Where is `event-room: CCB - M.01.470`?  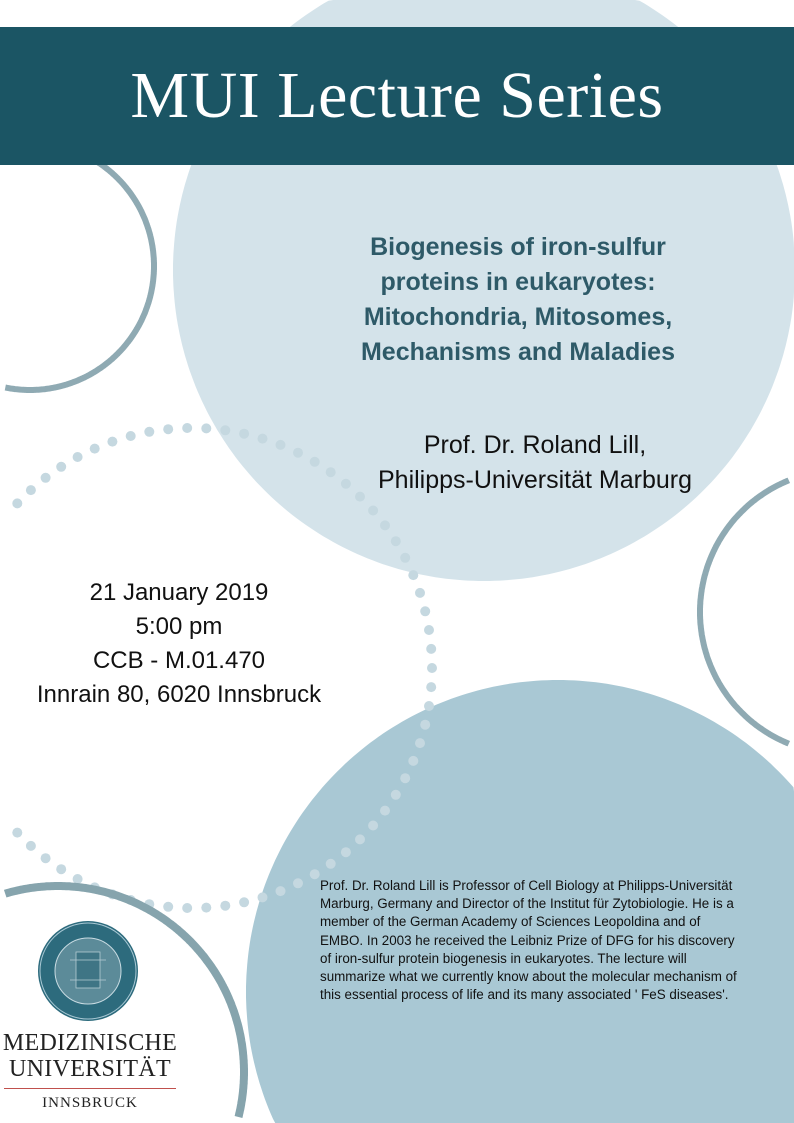
event-room: CCB - M.01.470 is located at coordinates (179, 660).